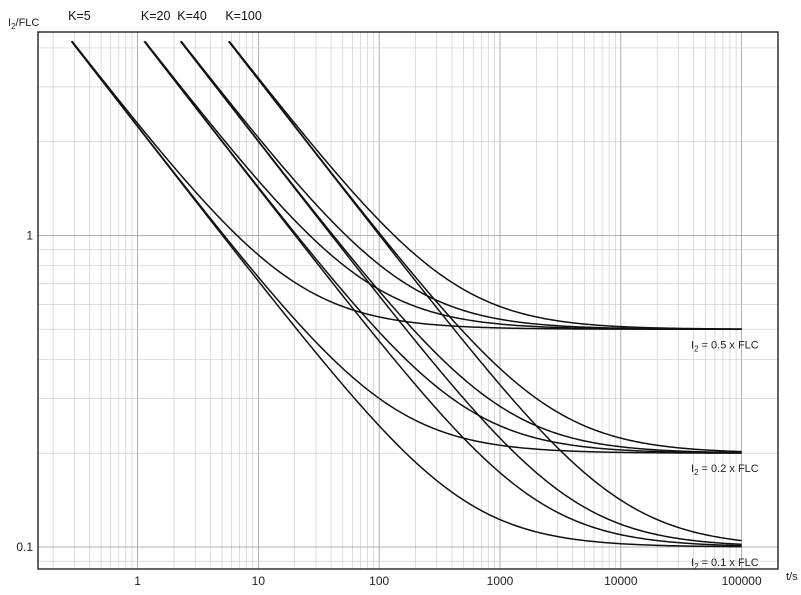  Describe the element at coordinates (725, 564) in the screenshot. I see `setting-label: I2 = 0.1 x FLC` at that location.